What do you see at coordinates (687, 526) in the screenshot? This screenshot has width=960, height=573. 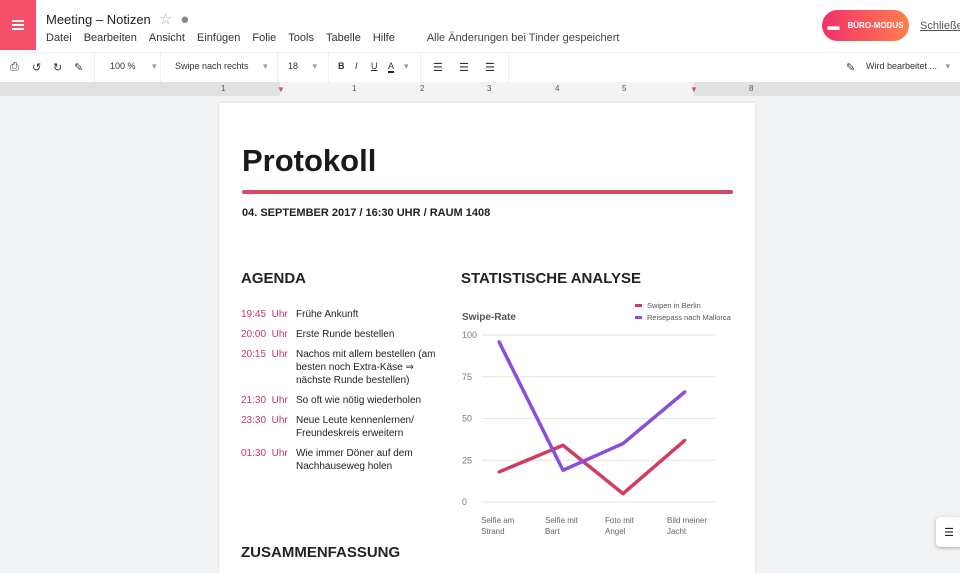 I see `x-tick-label: Bild meiner Jacht` at bounding box center [687, 526].